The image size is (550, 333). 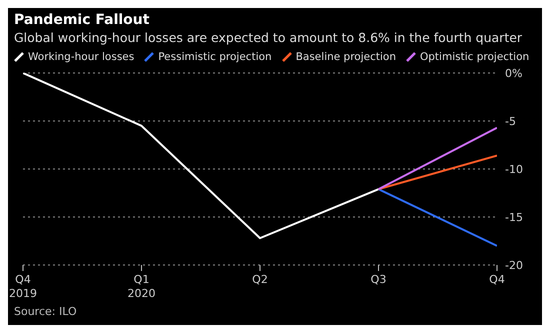 I want to click on chart-subtitle: Global working-hour losses are expected to amount to 8.6% in the fourth quarter, so click(x=268, y=37).